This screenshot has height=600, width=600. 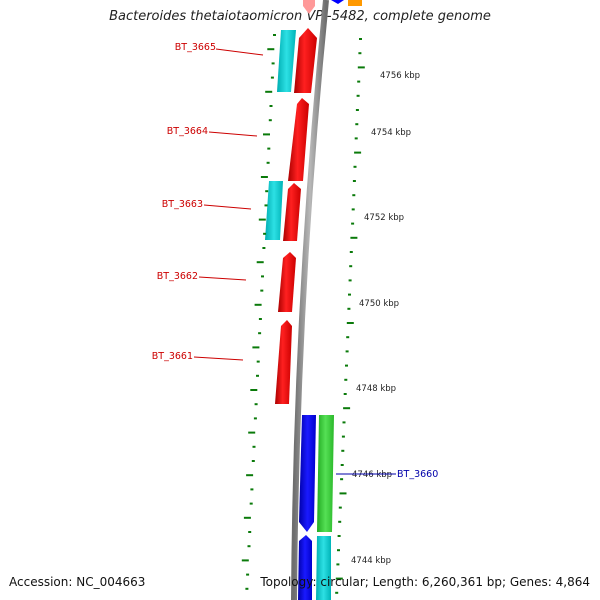 What do you see at coordinates (195, 47) in the screenshot?
I see `gene-label-bt3665: BT_3665` at bounding box center [195, 47].